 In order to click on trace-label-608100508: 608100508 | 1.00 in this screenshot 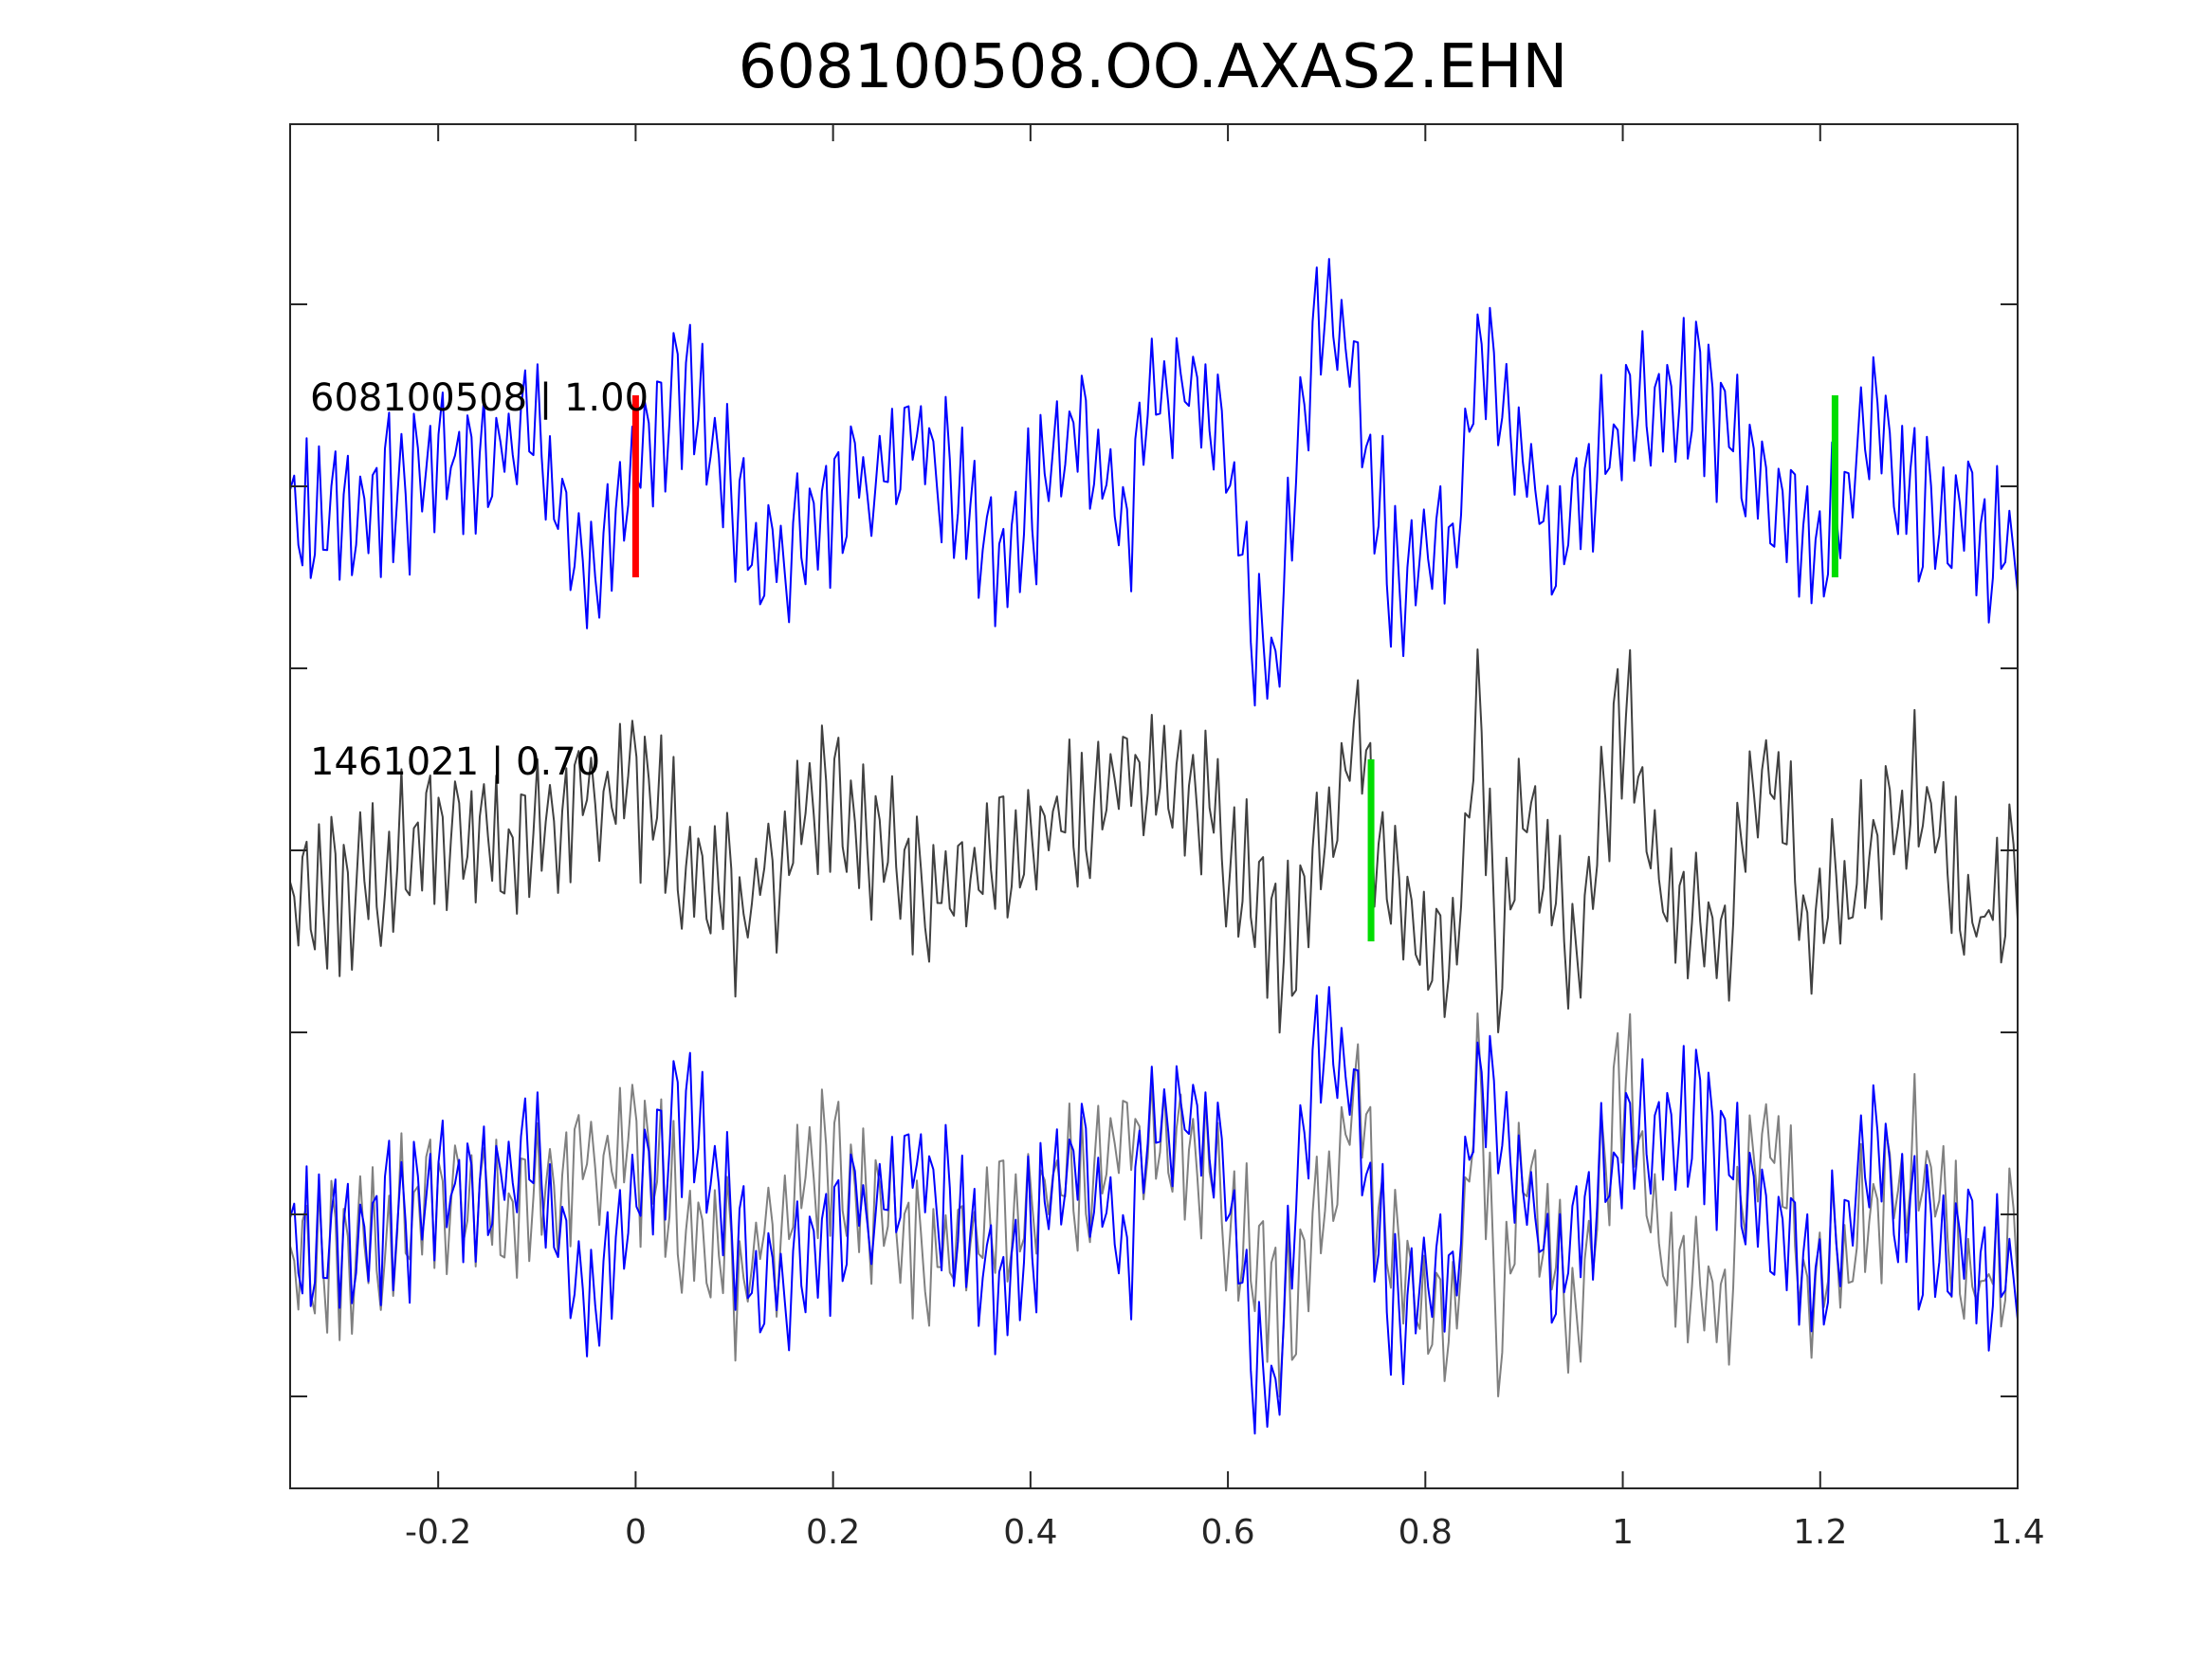, I will do `click(479, 398)`.